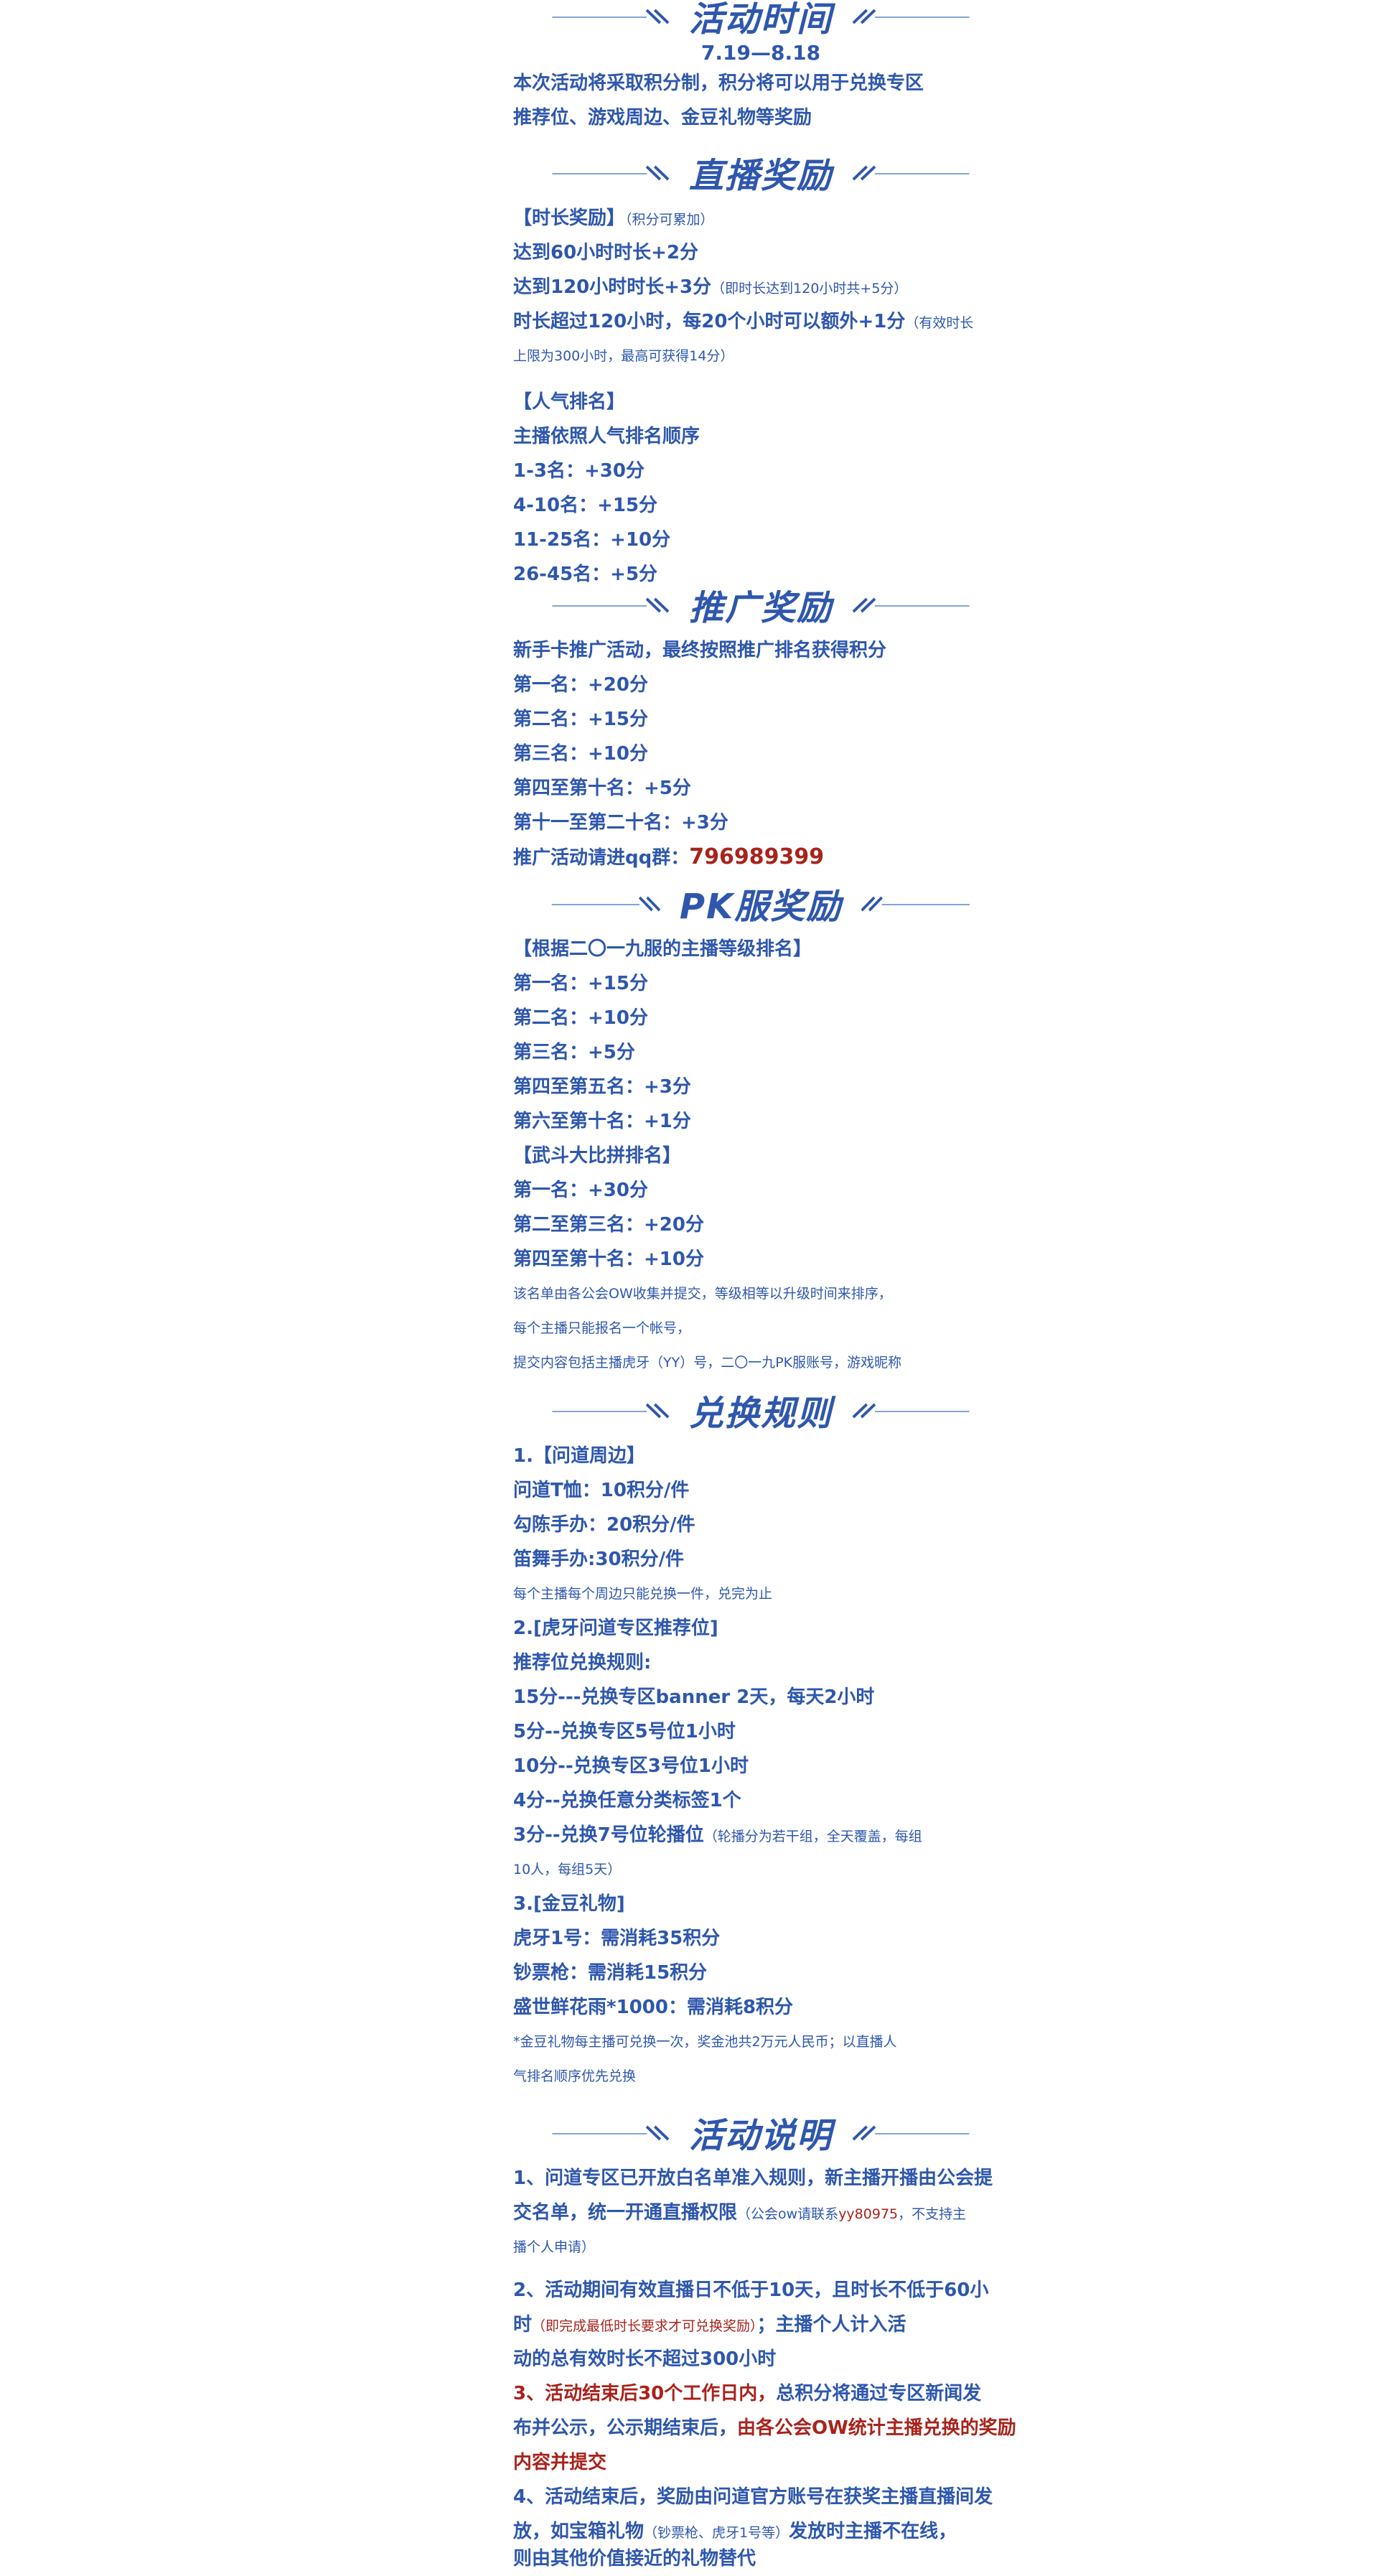 This screenshot has height=2576, width=1378. Describe the element at coordinates (585, 505) in the screenshot. I see `popularity-rank-2: 4-10名：+15分` at that location.